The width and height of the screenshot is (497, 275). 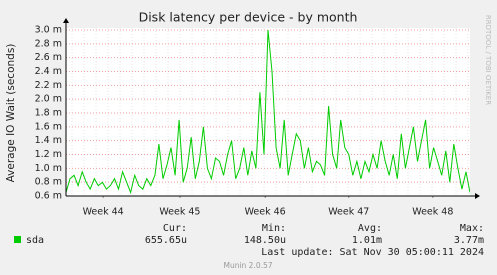 I want to click on y-tick-label: 3.0 m, so click(x=48, y=30).